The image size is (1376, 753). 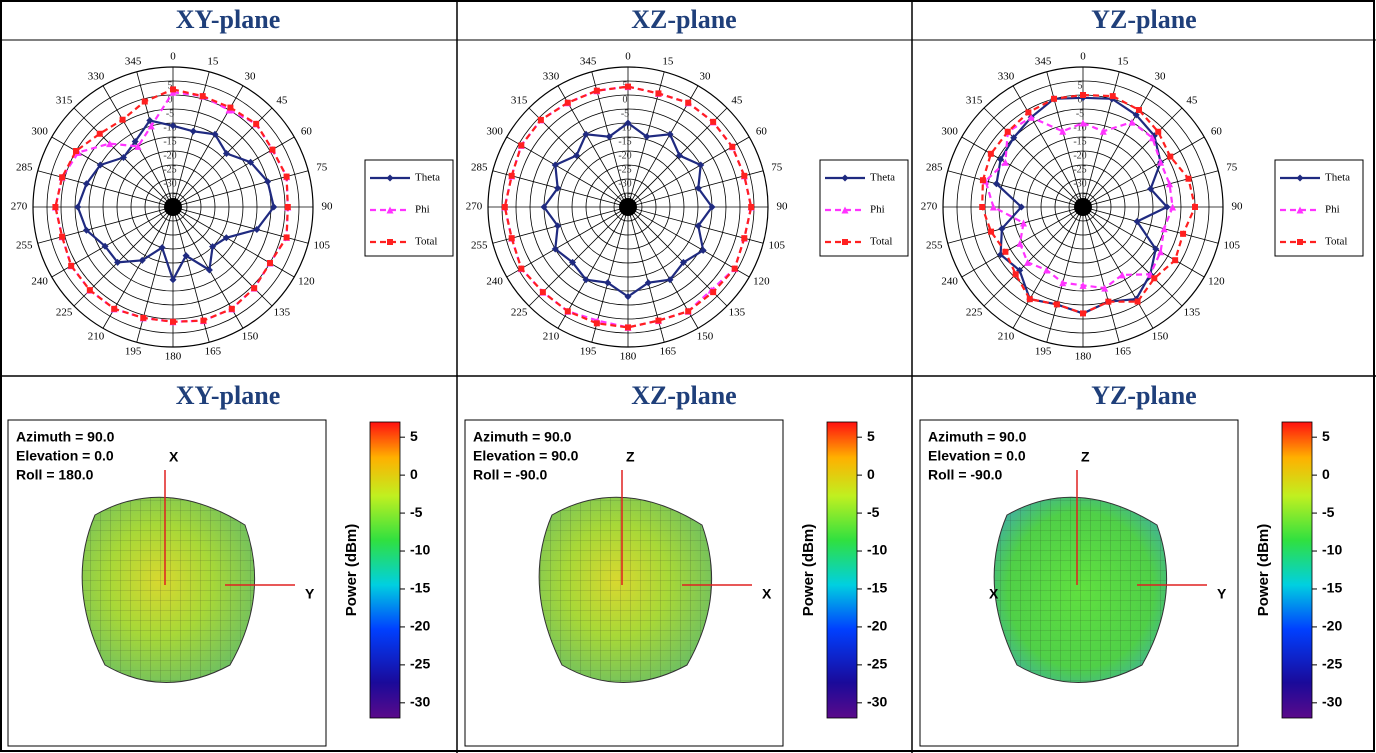 I want to click on r-tick-label: 0, so click(x=170, y=99).